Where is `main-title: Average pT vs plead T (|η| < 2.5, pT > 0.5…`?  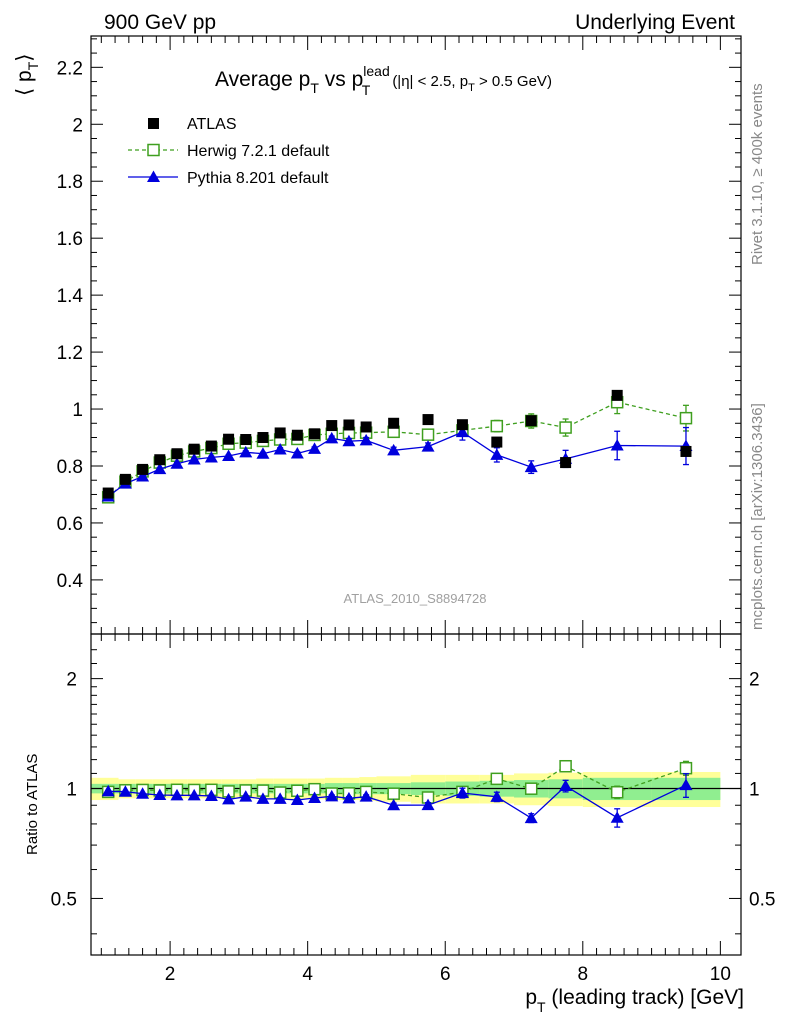
main-title: Average pT vs plead T (|η| < 2.5, pT > 0.5… is located at coordinates (383, 80).